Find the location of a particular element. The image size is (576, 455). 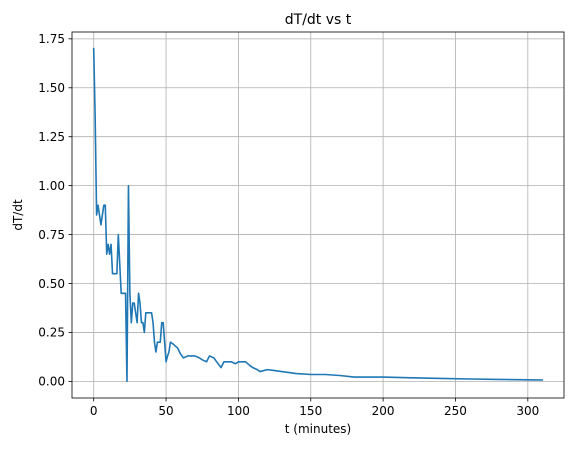

y-tick-label: 1.50 is located at coordinates (51, 88).